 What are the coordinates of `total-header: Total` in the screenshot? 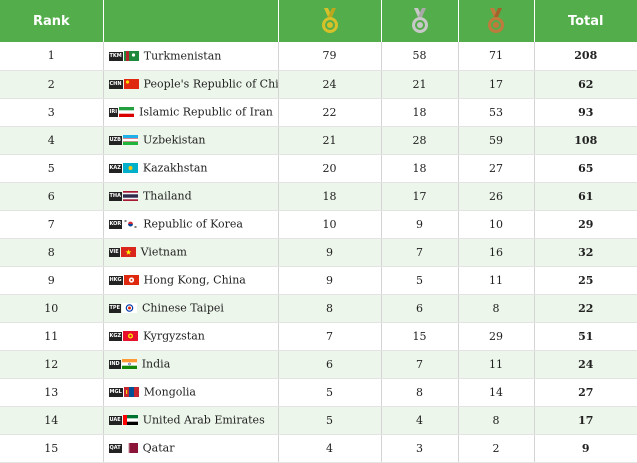 It's located at (585, 21).